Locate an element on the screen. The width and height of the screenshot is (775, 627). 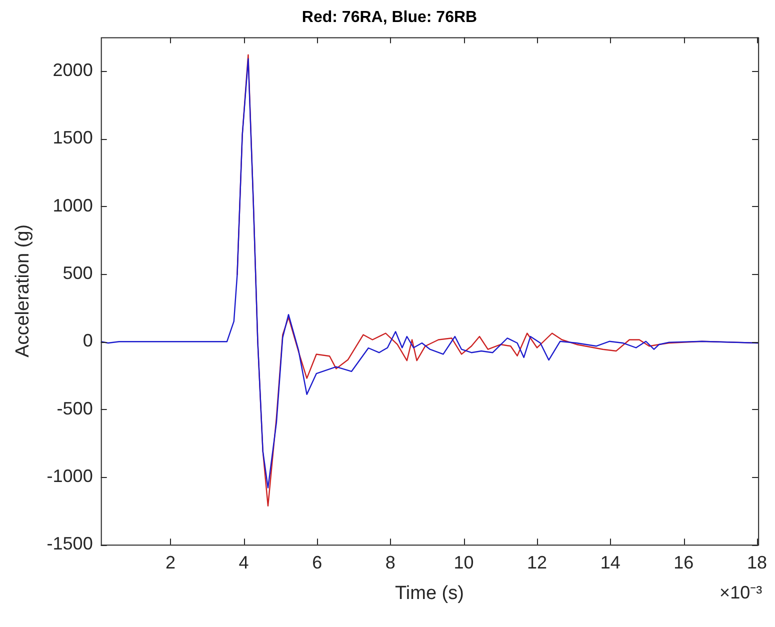
y-tick-label: 1500 is located at coordinates (72, 138).